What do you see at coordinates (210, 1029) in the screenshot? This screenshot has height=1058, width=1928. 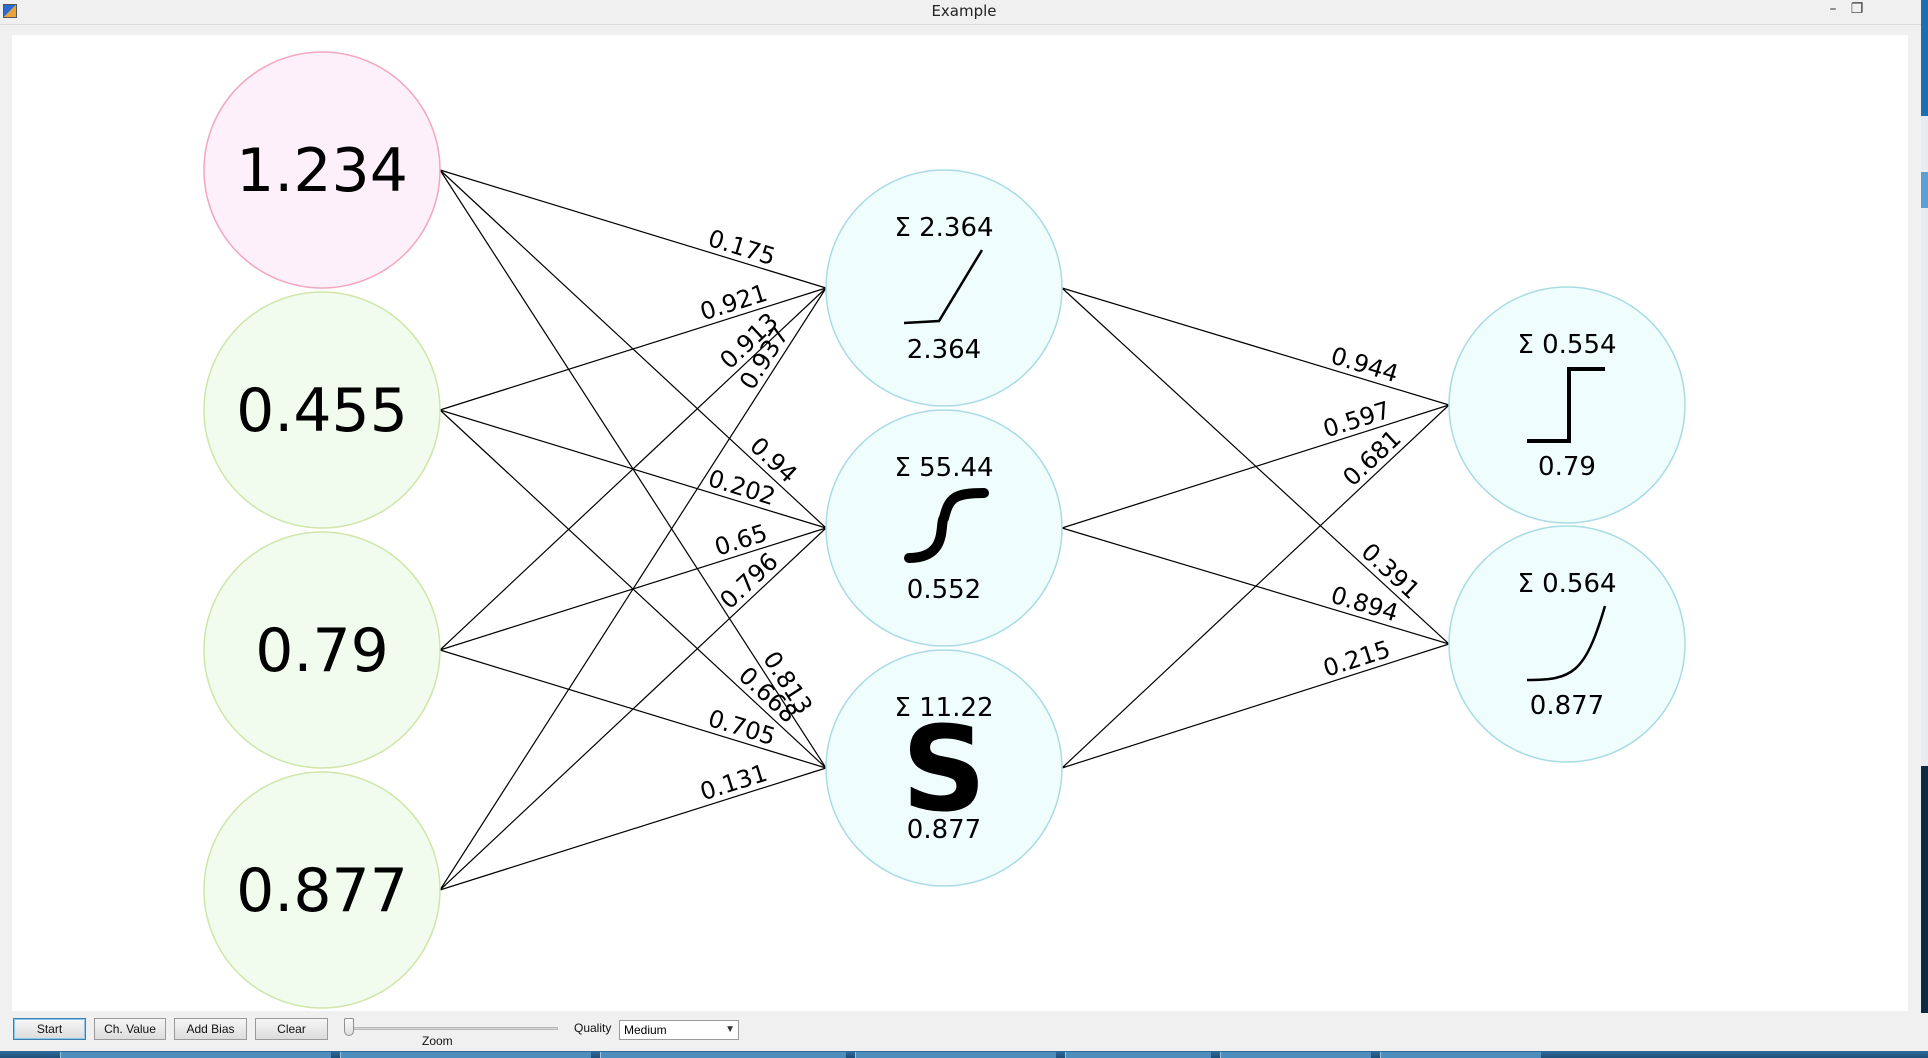 I see `add-bias-button: Add Bias` at bounding box center [210, 1029].